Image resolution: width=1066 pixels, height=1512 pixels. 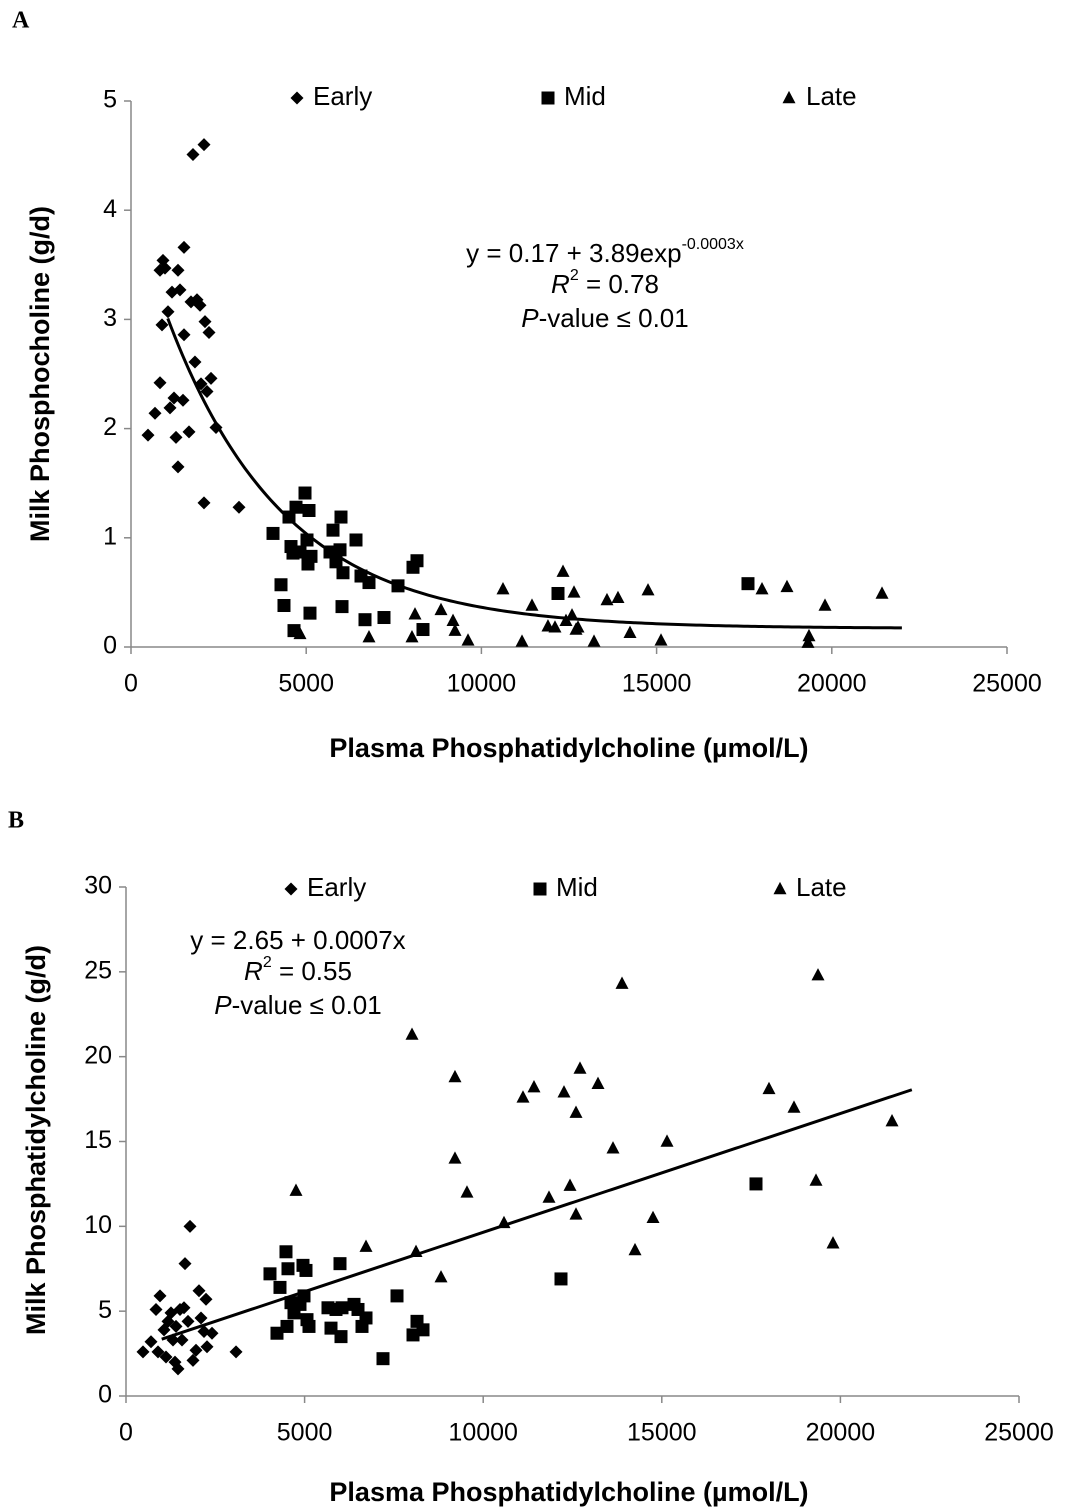 What do you see at coordinates (821, 887) in the screenshot?
I see `legend-label: Late` at bounding box center [821, 887].